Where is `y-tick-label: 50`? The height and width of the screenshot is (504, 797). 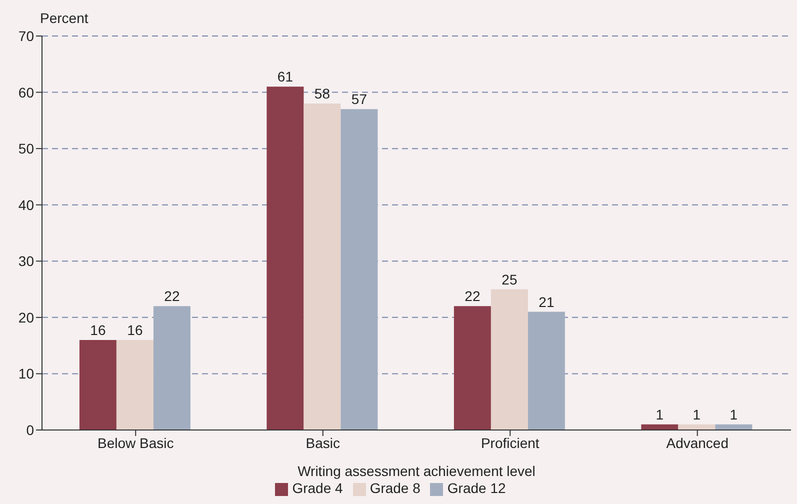 y-tick-label: 50 is located at coordinates (26, 148).